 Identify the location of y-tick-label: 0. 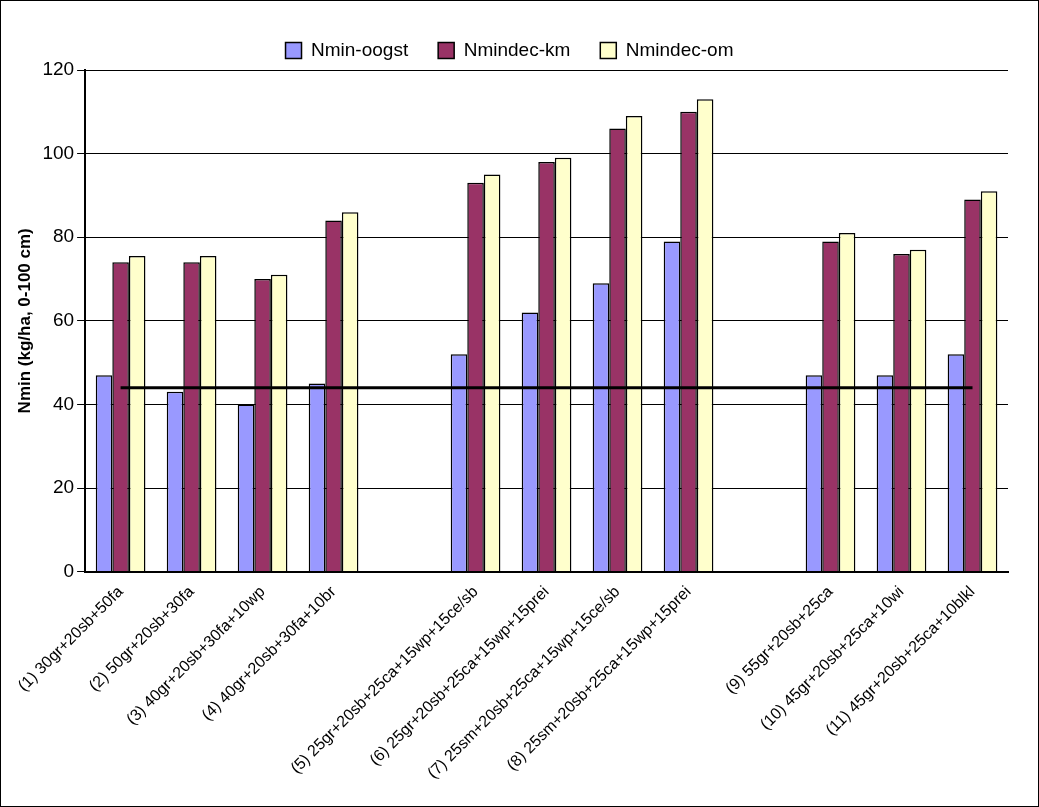
(69, 570).